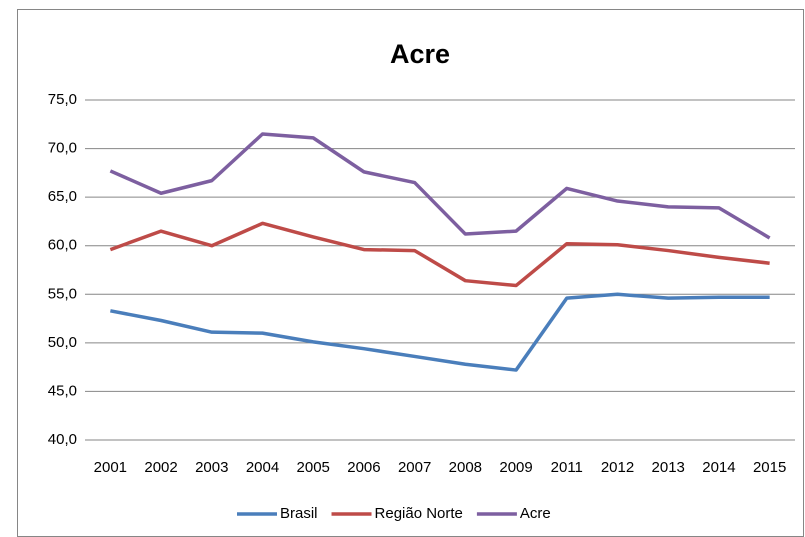 This screenshot has width=805, height=537. What do you see at coordinates (414, 467) in the screenshot?
I see `x-tick-label: 2007` at bounding box center [414, 467].